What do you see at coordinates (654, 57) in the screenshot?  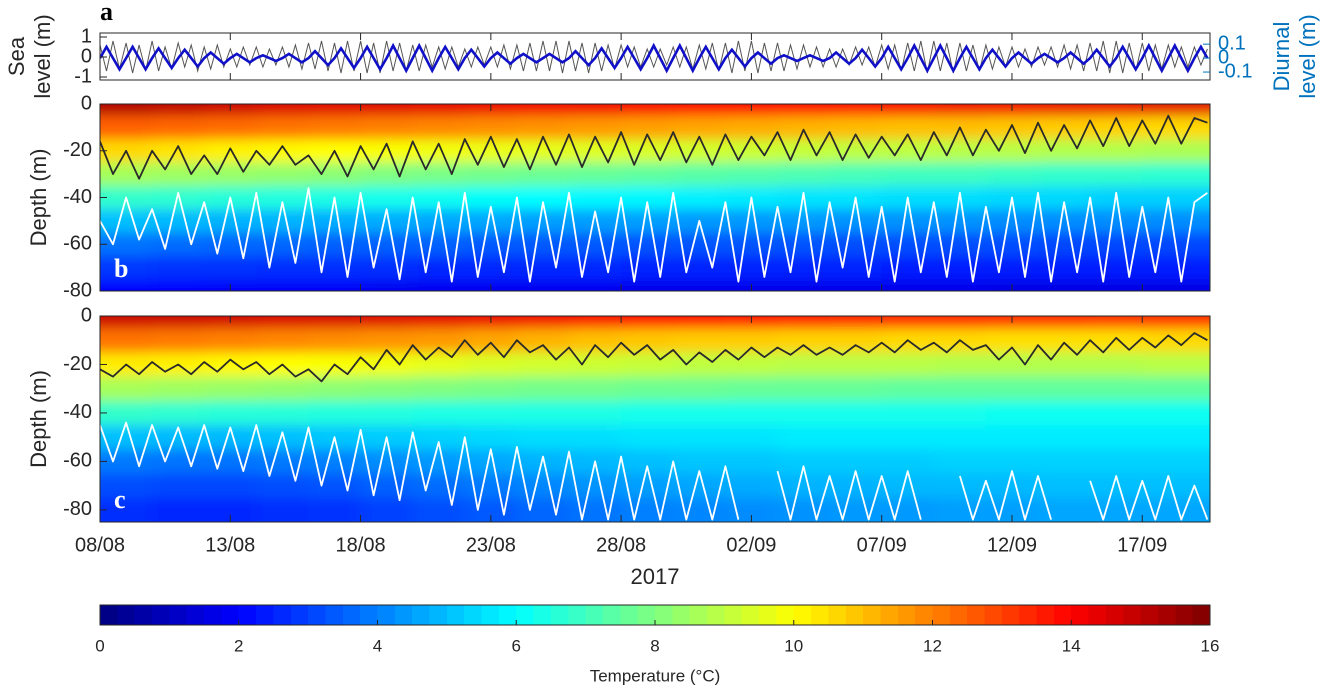 I see `plot-area` at bounding box center [654, 57].